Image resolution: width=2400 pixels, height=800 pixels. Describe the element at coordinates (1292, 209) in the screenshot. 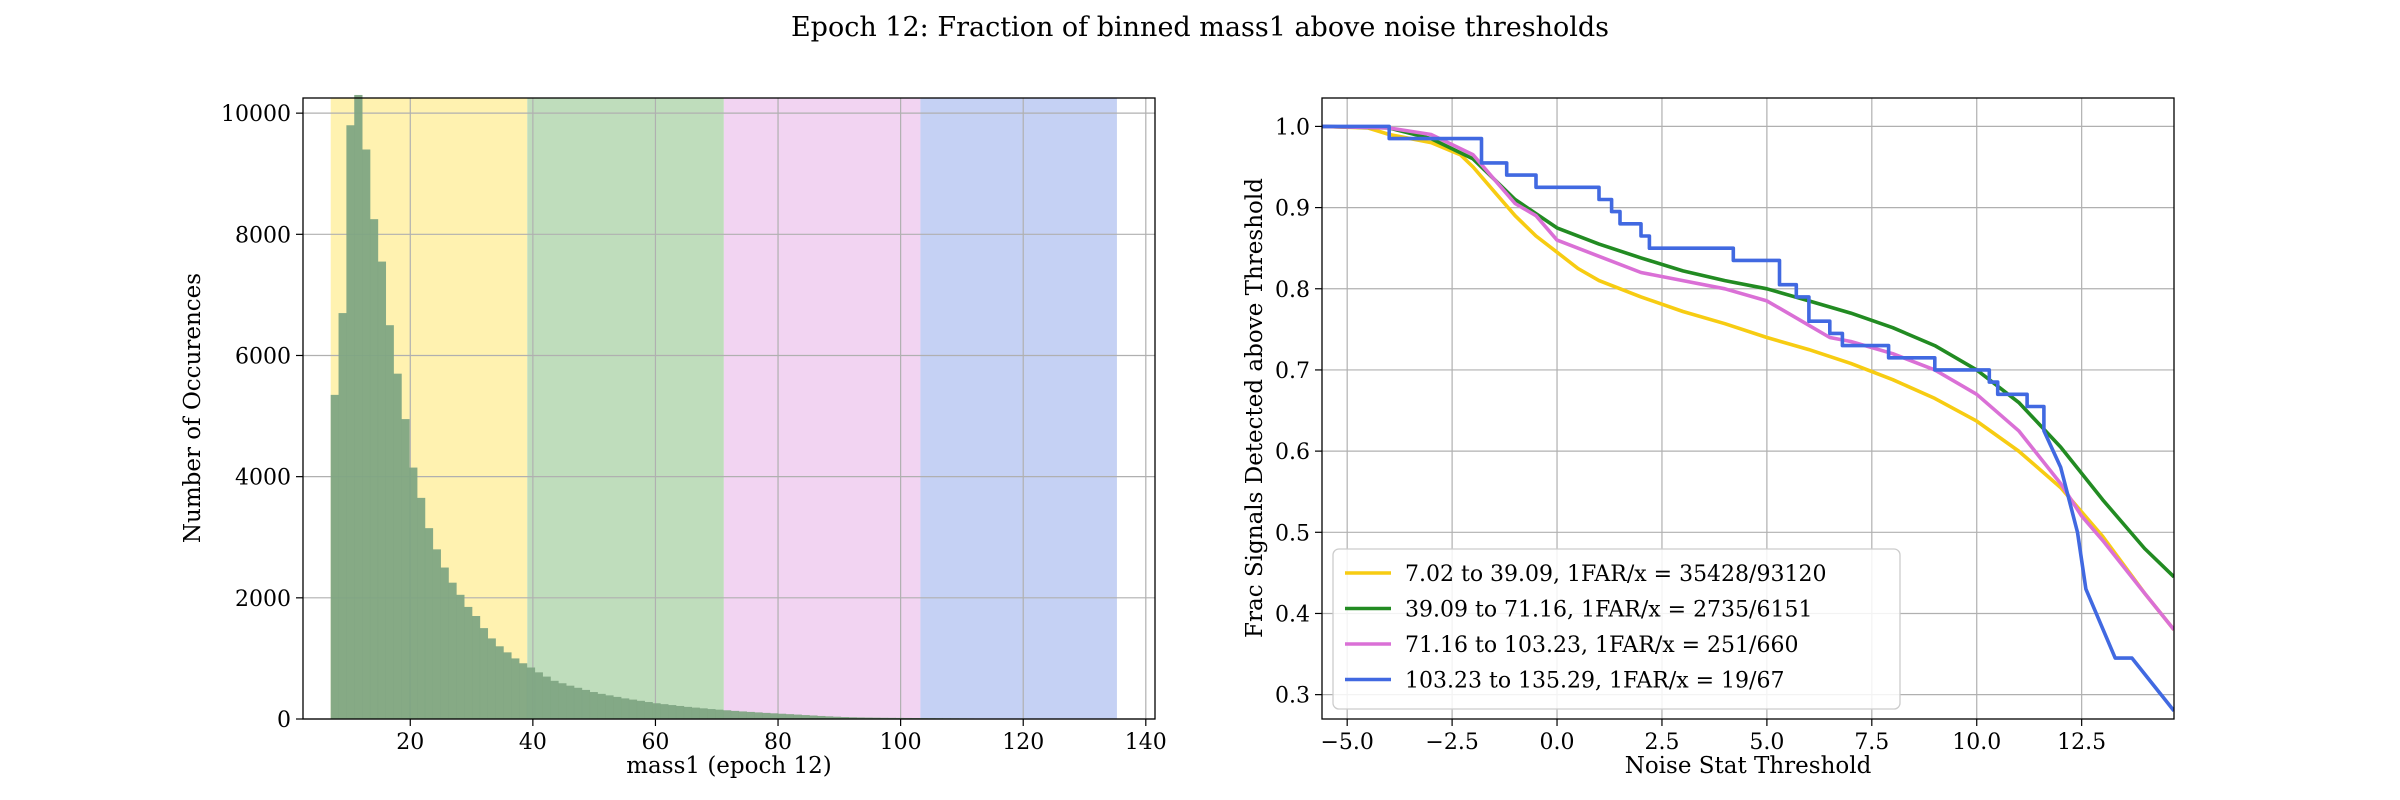

I see `line-chart-y-tick-label: 0.9` at that location.